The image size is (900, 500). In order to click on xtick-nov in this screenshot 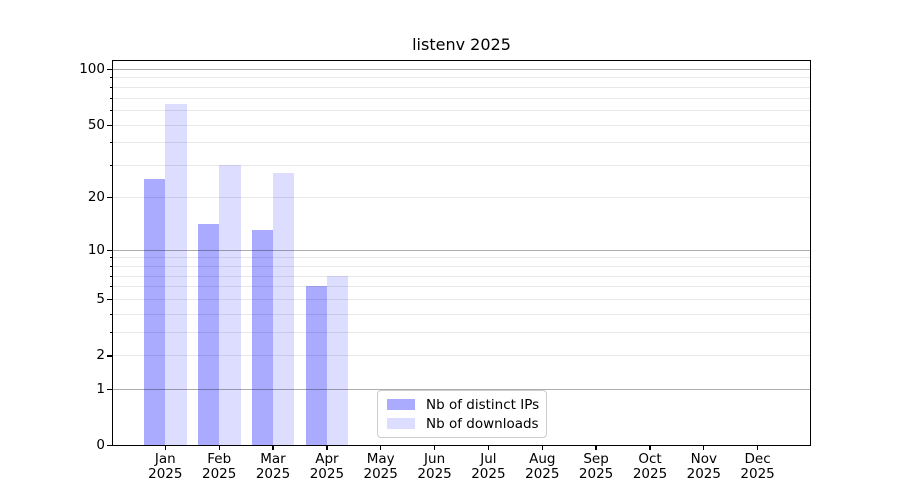, I will do `click(704, 447)`.